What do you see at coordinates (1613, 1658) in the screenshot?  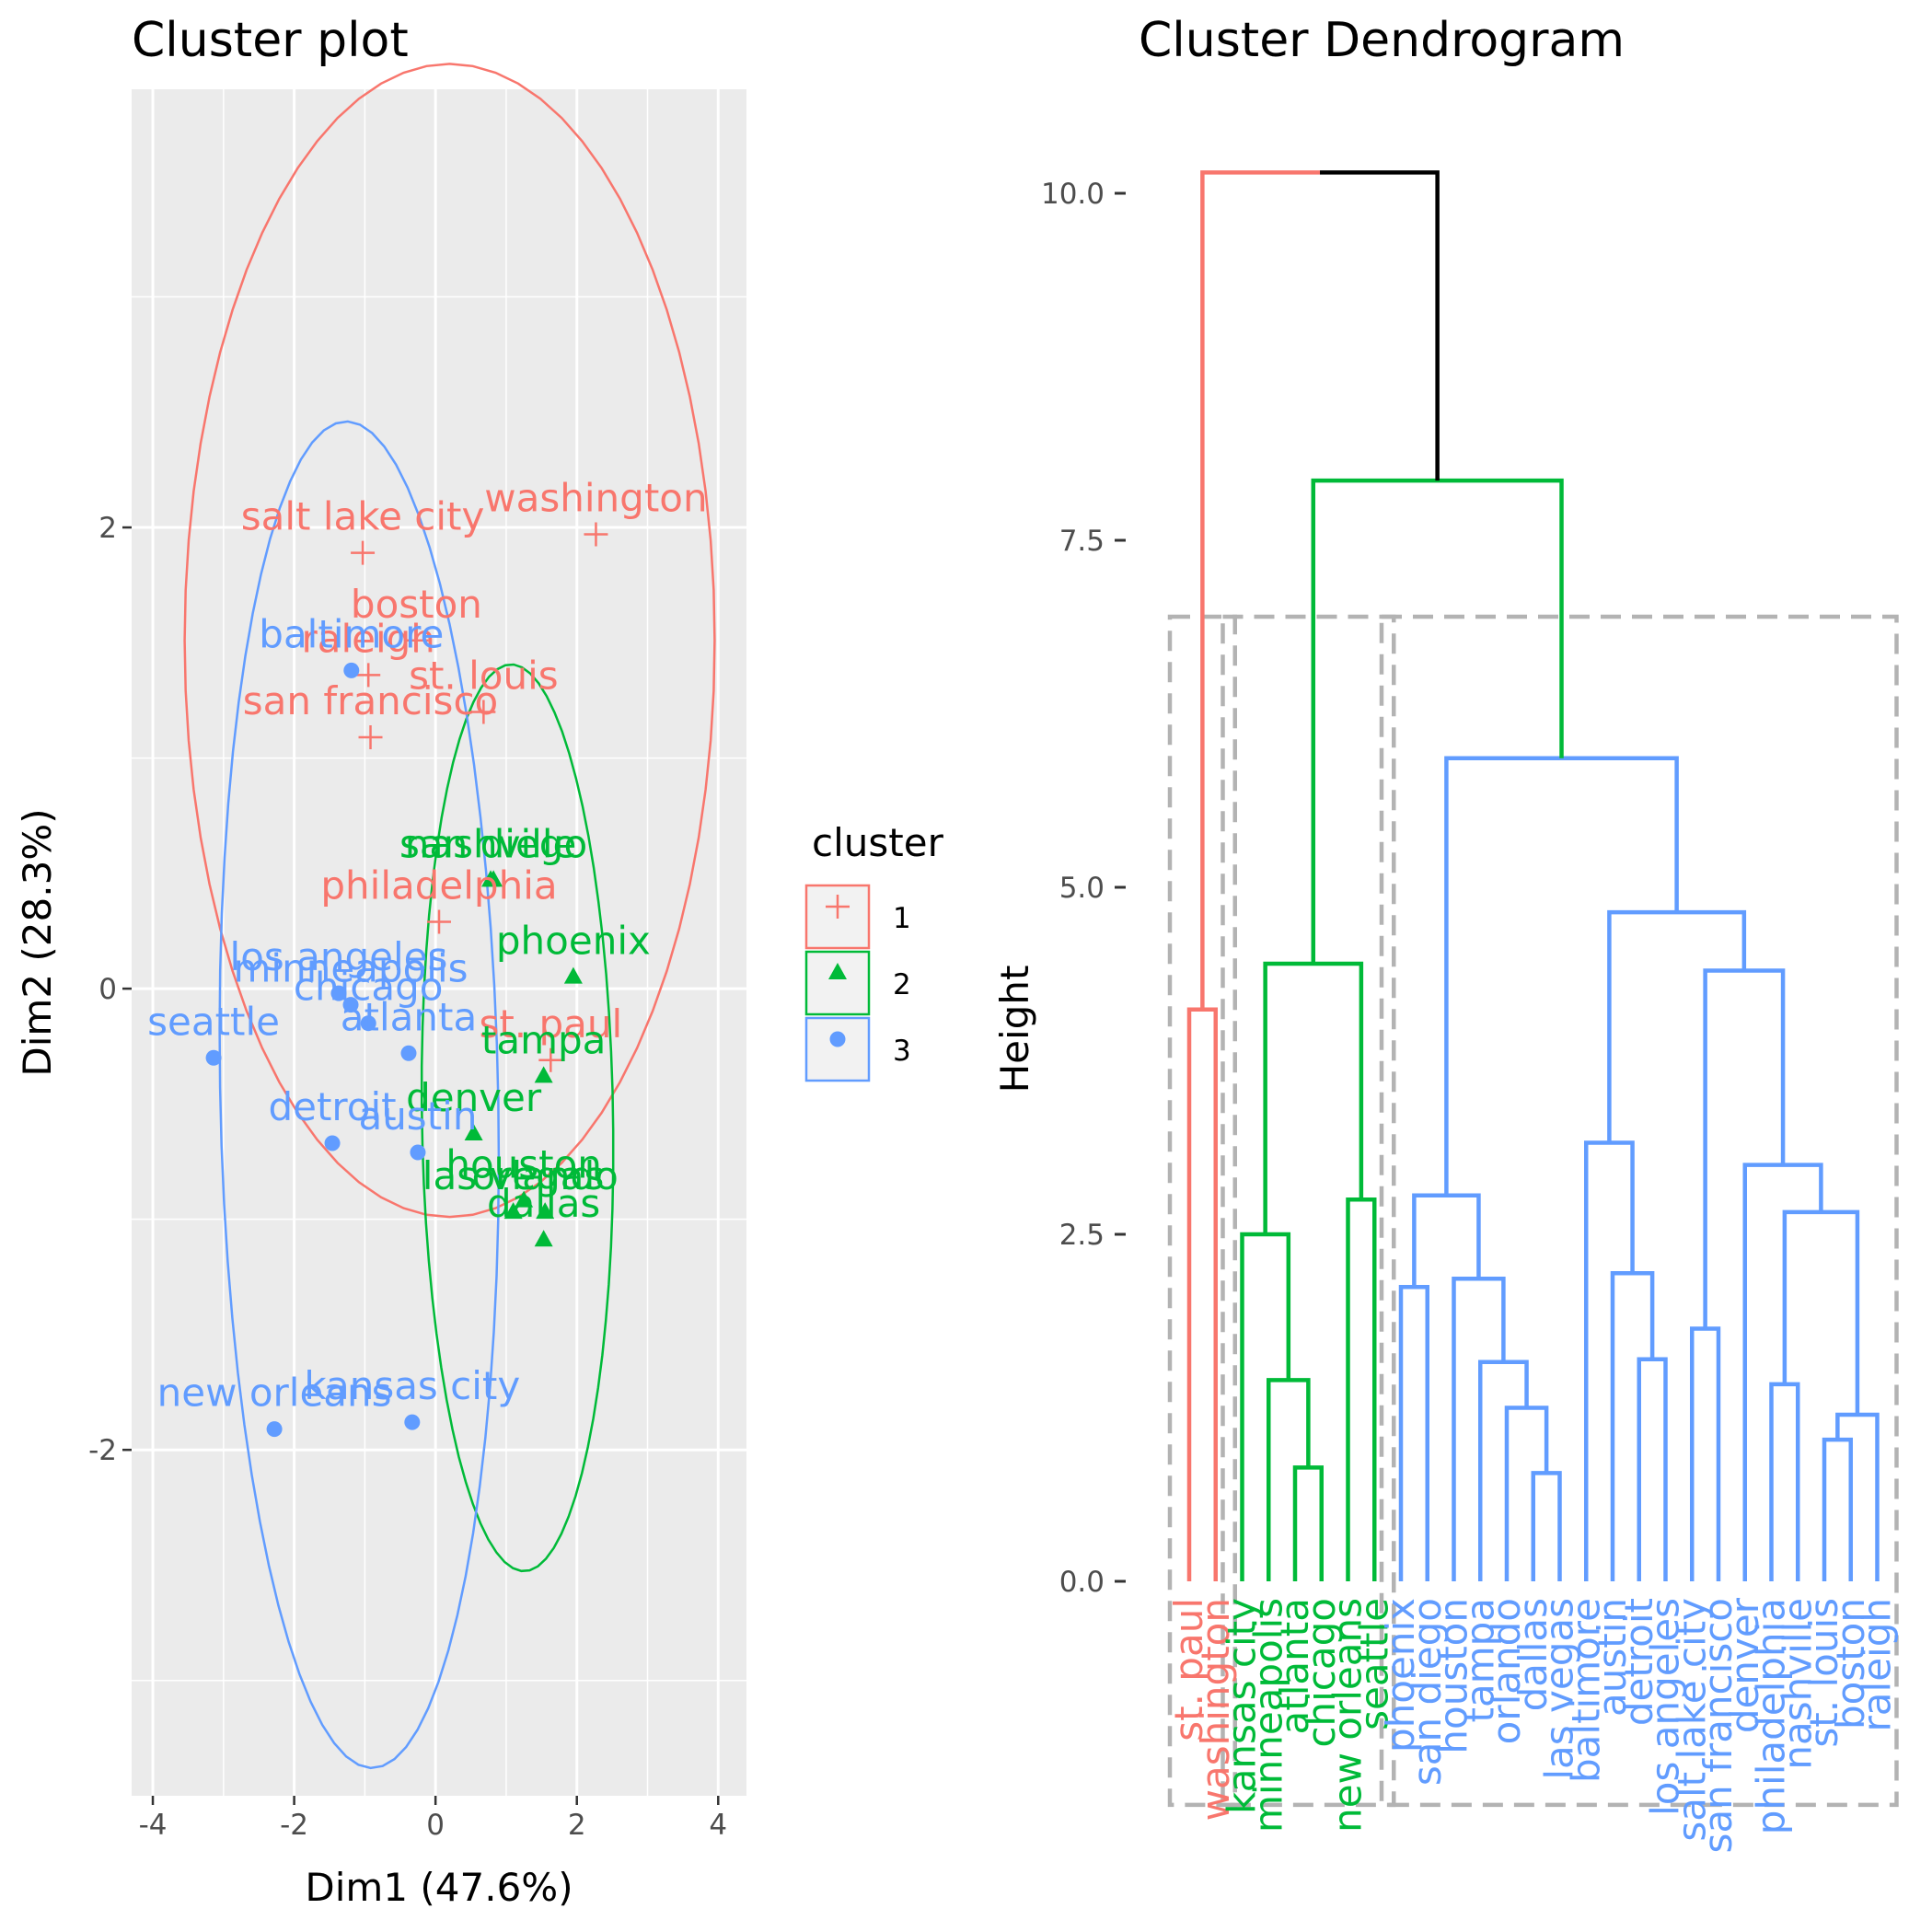 I see `dendro-leaf-label: austin` at bounding box center [1613, 1658].